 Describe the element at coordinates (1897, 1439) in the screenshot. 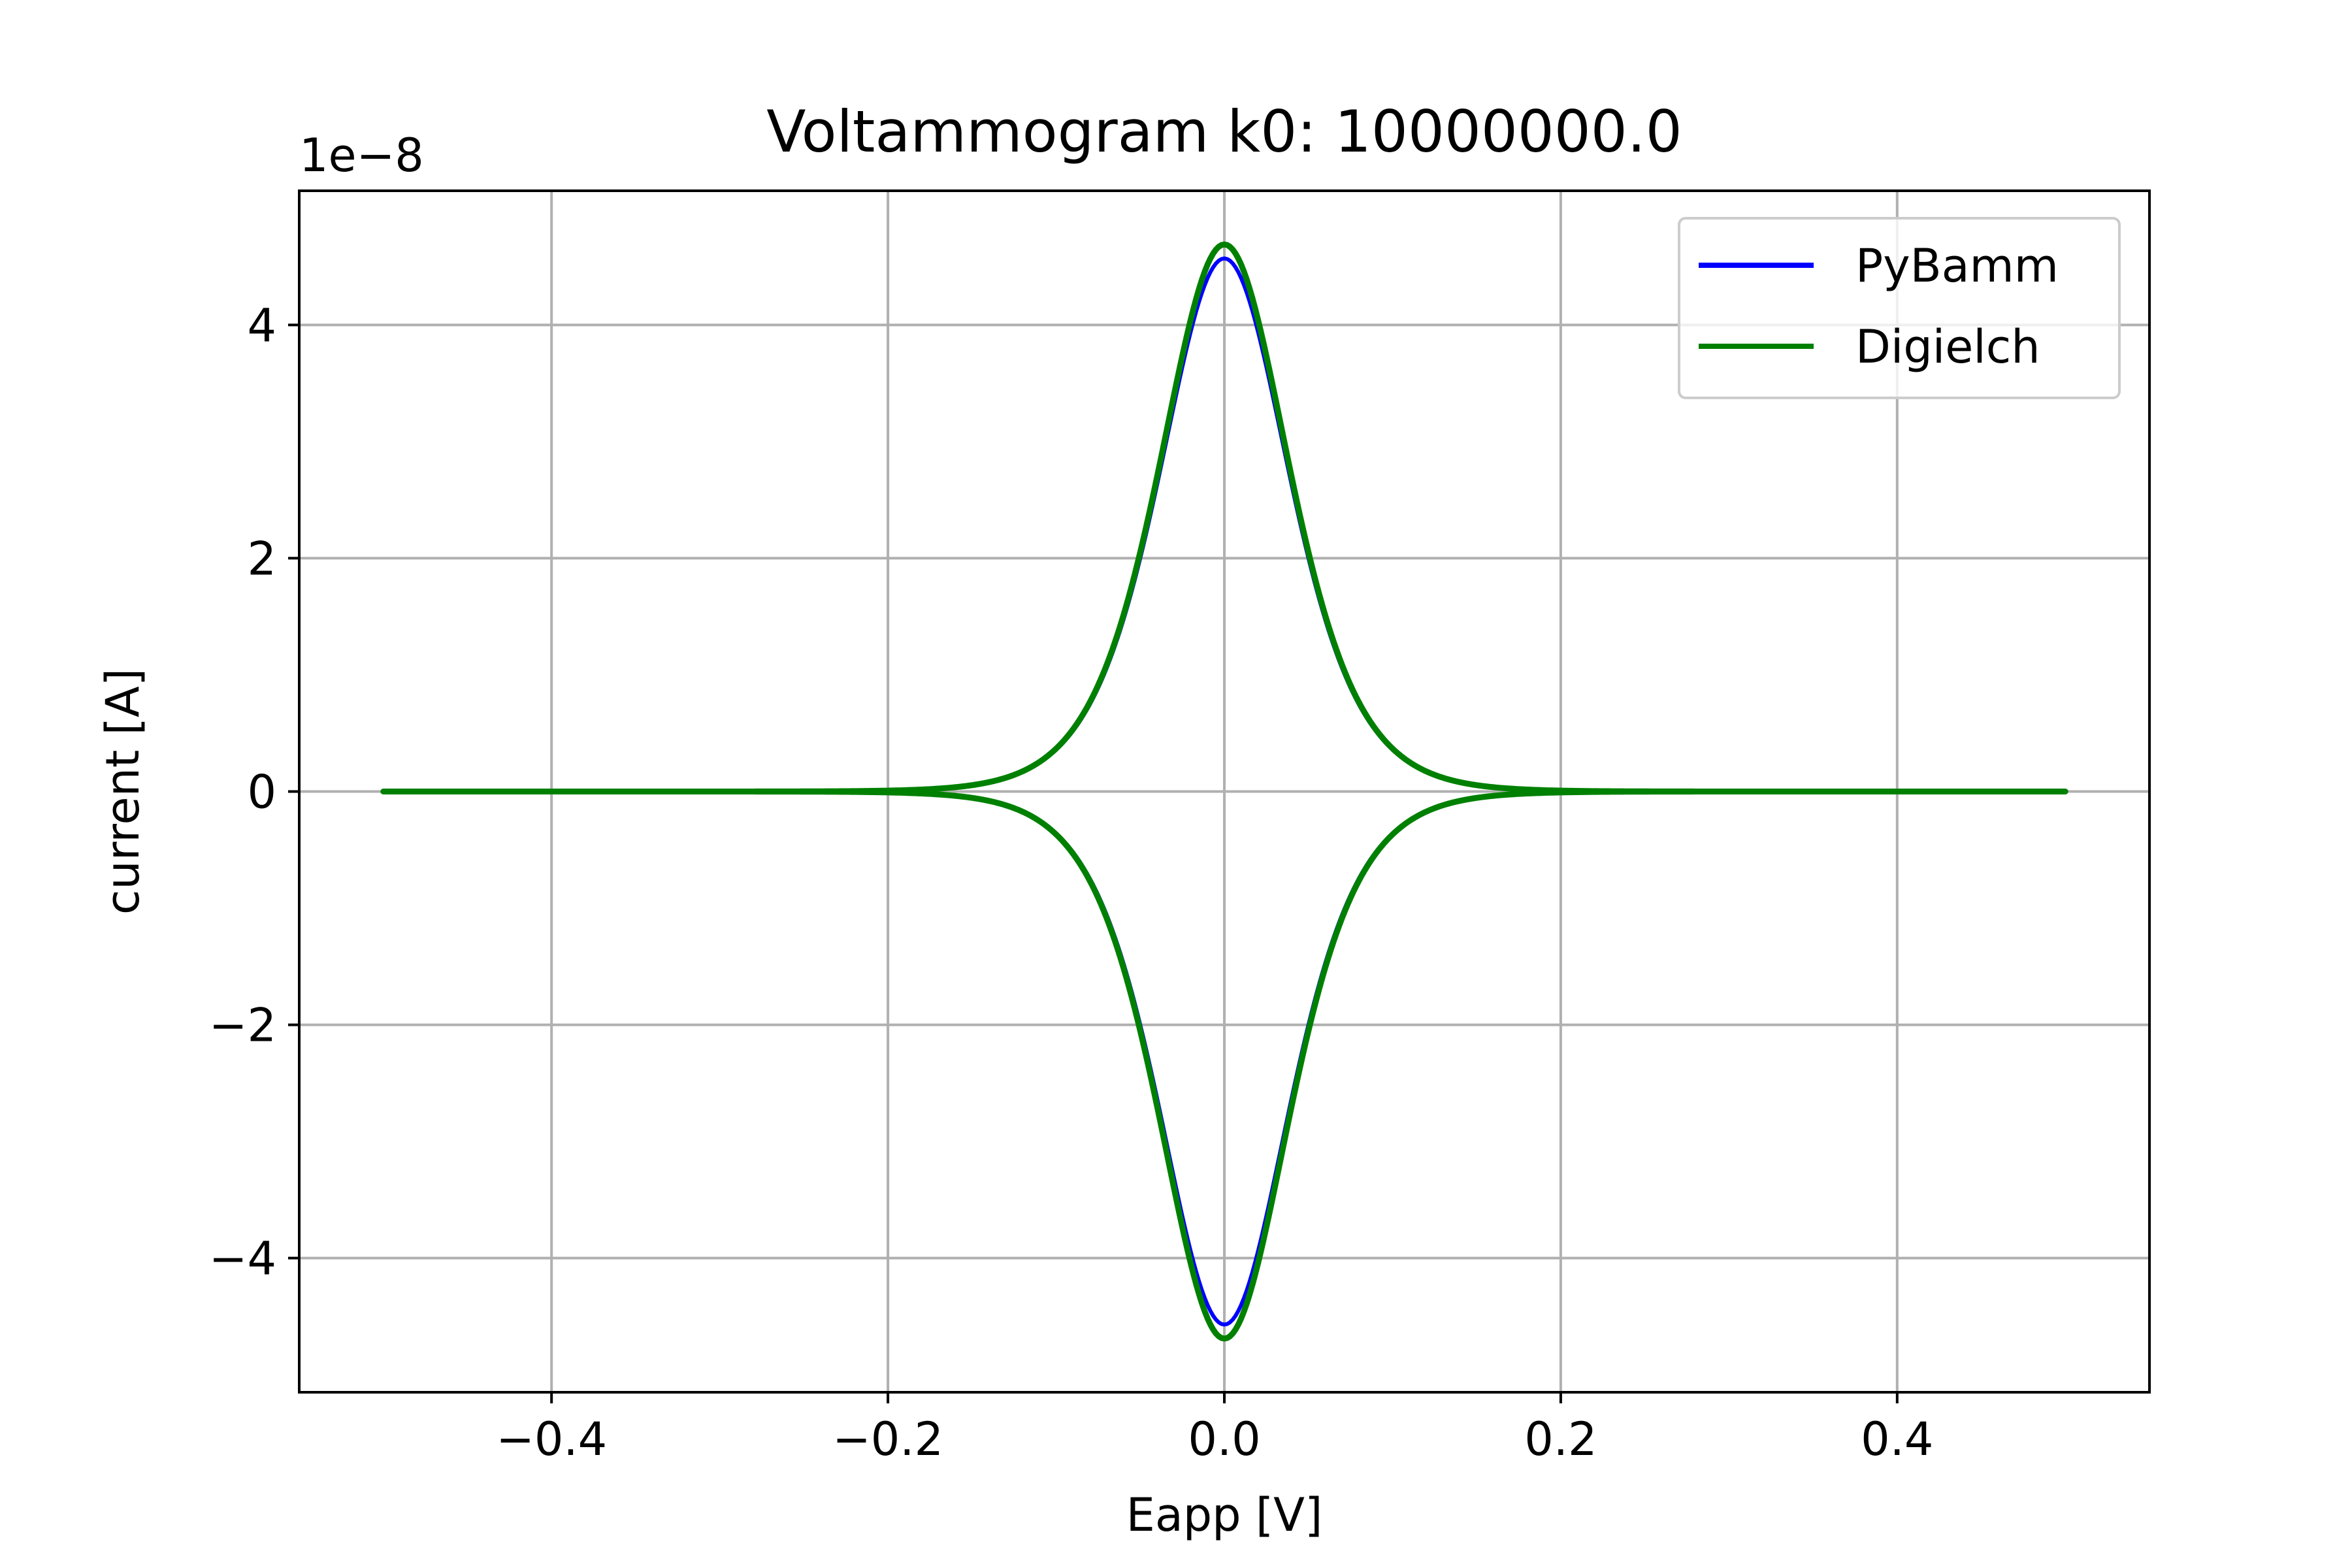

I see `x-tick-label: 0.4` at that location.